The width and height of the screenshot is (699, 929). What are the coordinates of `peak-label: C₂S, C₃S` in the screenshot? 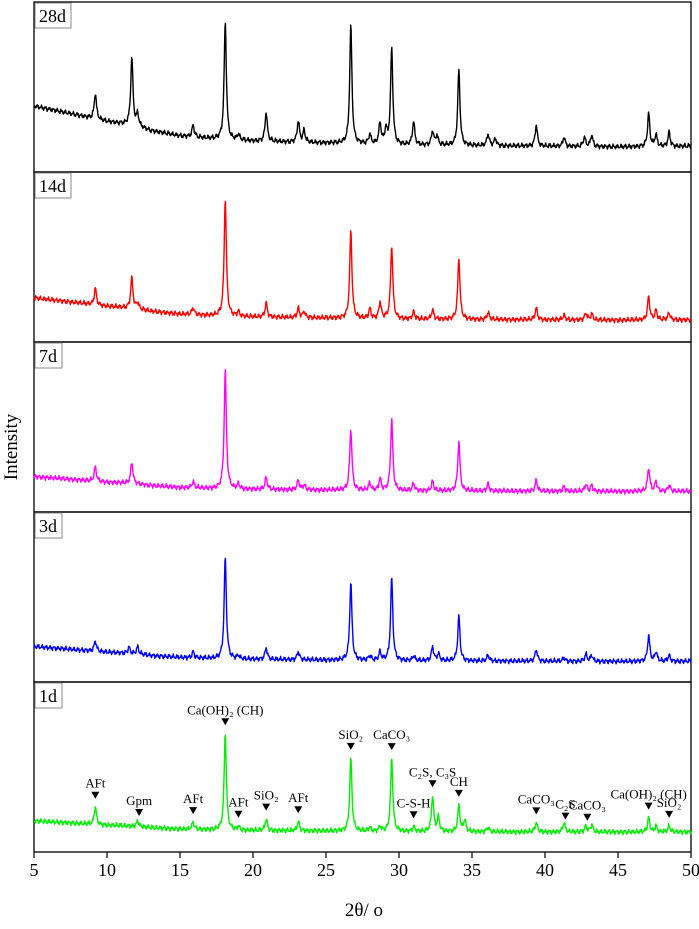 It's located at (432, 771).